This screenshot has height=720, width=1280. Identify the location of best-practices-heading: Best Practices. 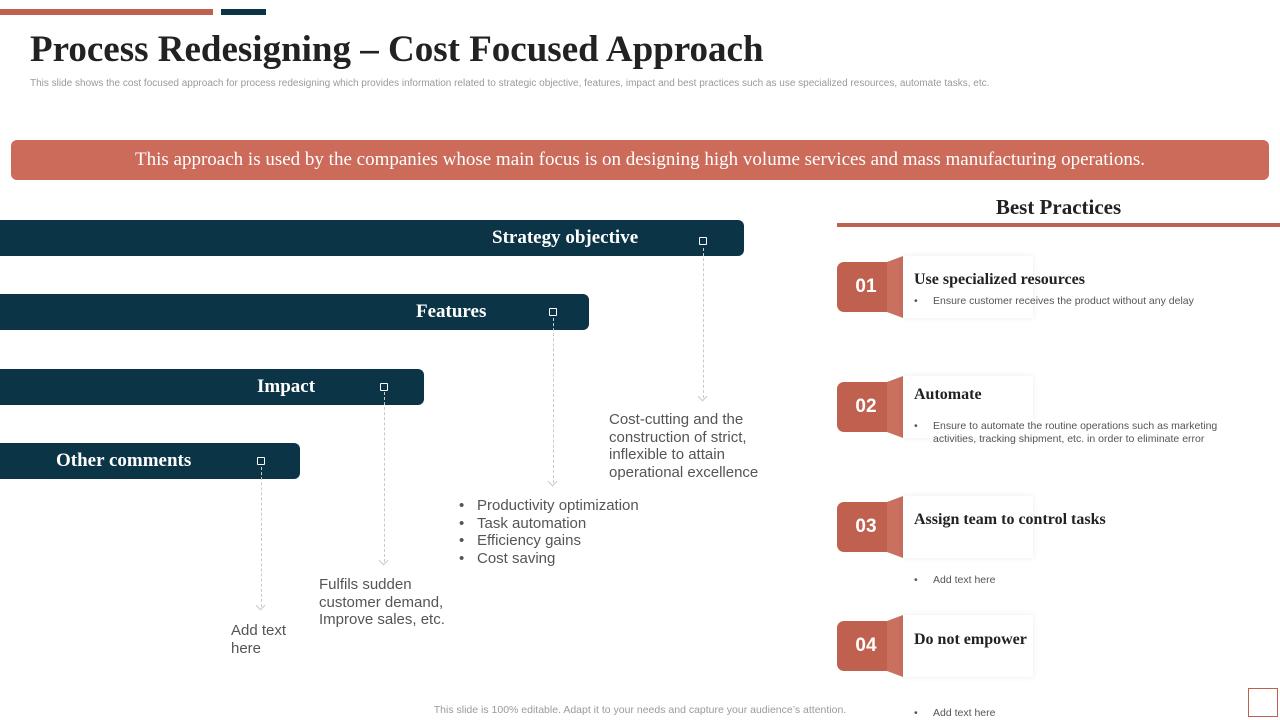
(1058, 207).